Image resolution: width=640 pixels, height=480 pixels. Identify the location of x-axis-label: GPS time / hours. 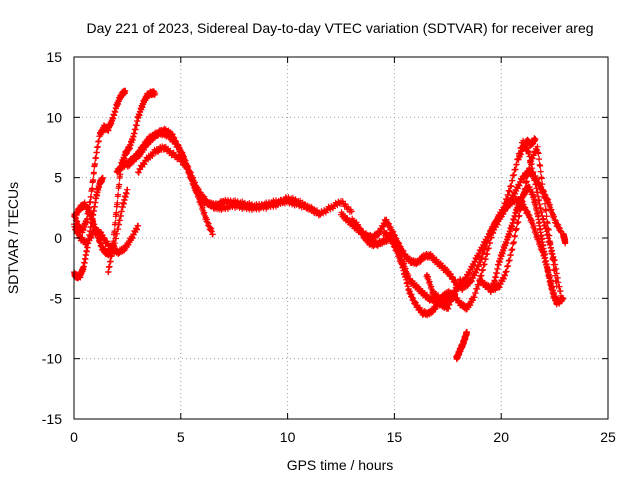
(340, 465).